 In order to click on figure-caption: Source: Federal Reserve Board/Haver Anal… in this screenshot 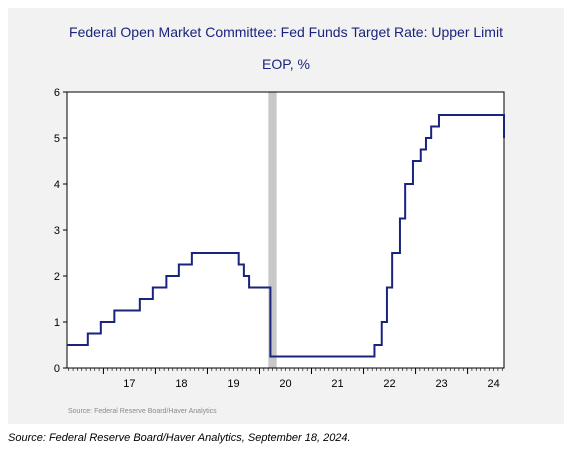, I will do `click(179, 438)`.